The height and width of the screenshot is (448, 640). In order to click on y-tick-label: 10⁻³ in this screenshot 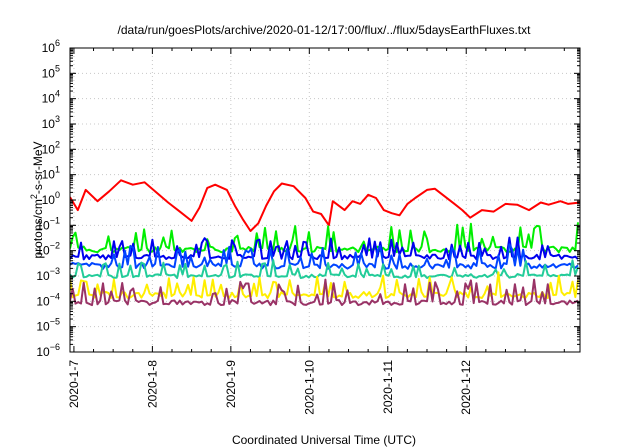, I will do `click(48, 274)`.